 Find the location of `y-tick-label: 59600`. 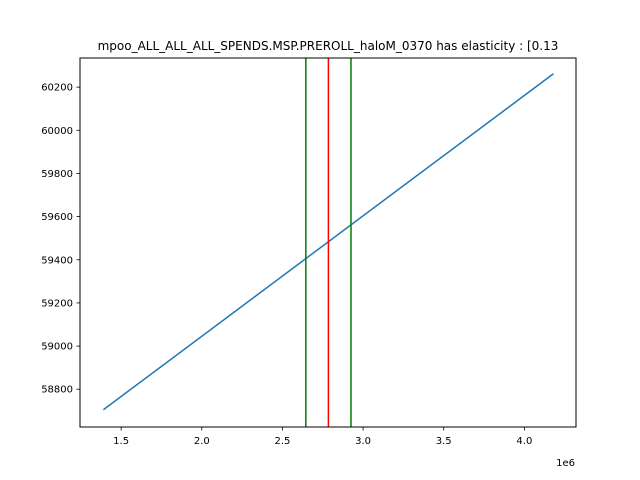

y-tick-label: 59600 is located at coordinates (57, 217).